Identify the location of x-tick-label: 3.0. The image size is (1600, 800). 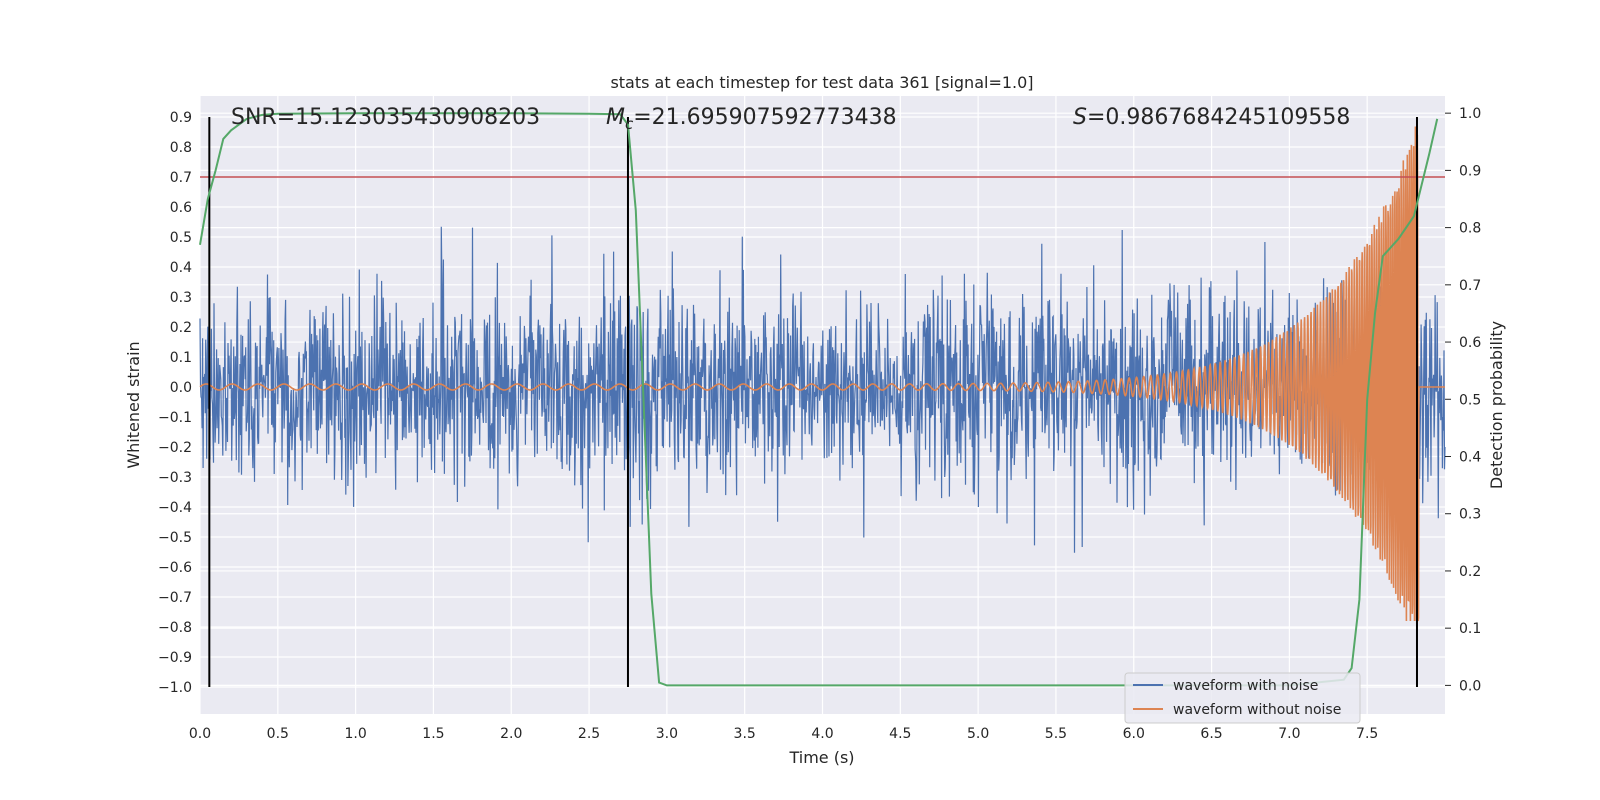
(667, 734).